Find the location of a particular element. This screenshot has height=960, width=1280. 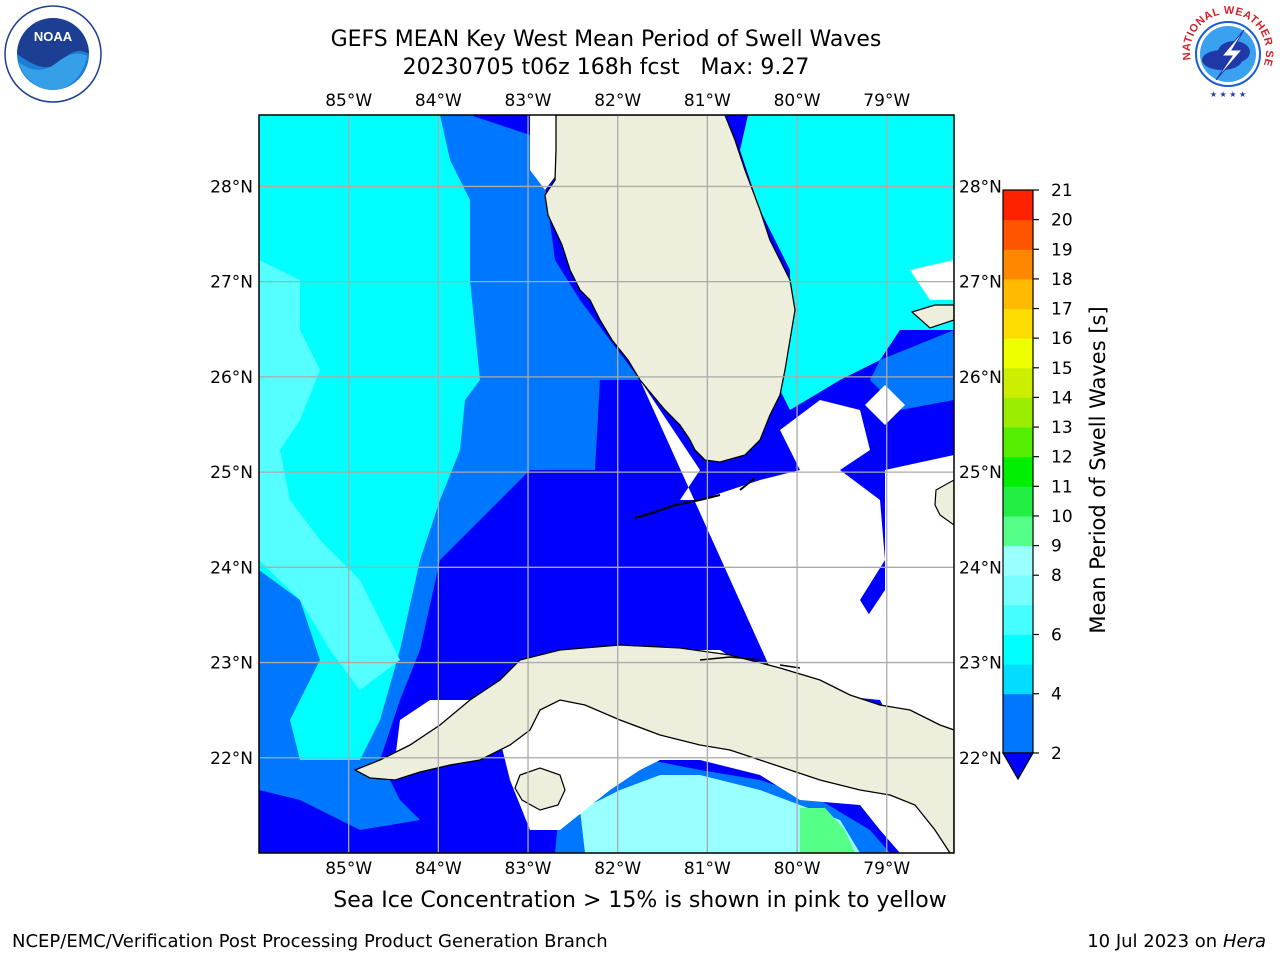

colorbar-tick-label-9: 9 is located at coordinates (1056, 547).